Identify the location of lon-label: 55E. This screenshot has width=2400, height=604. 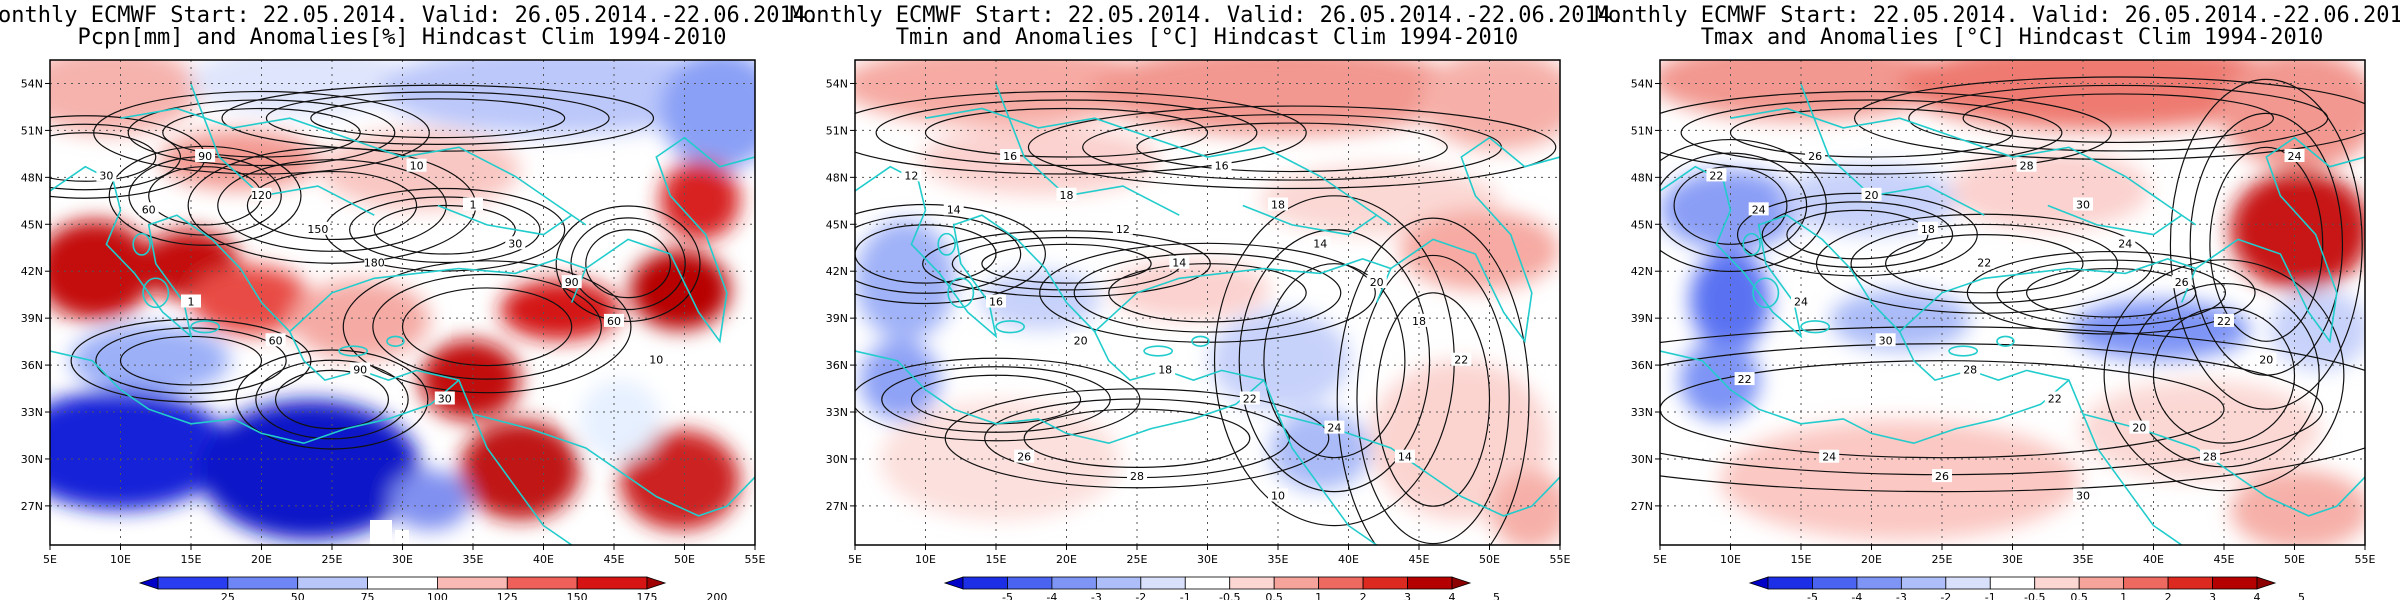
(755, 559).